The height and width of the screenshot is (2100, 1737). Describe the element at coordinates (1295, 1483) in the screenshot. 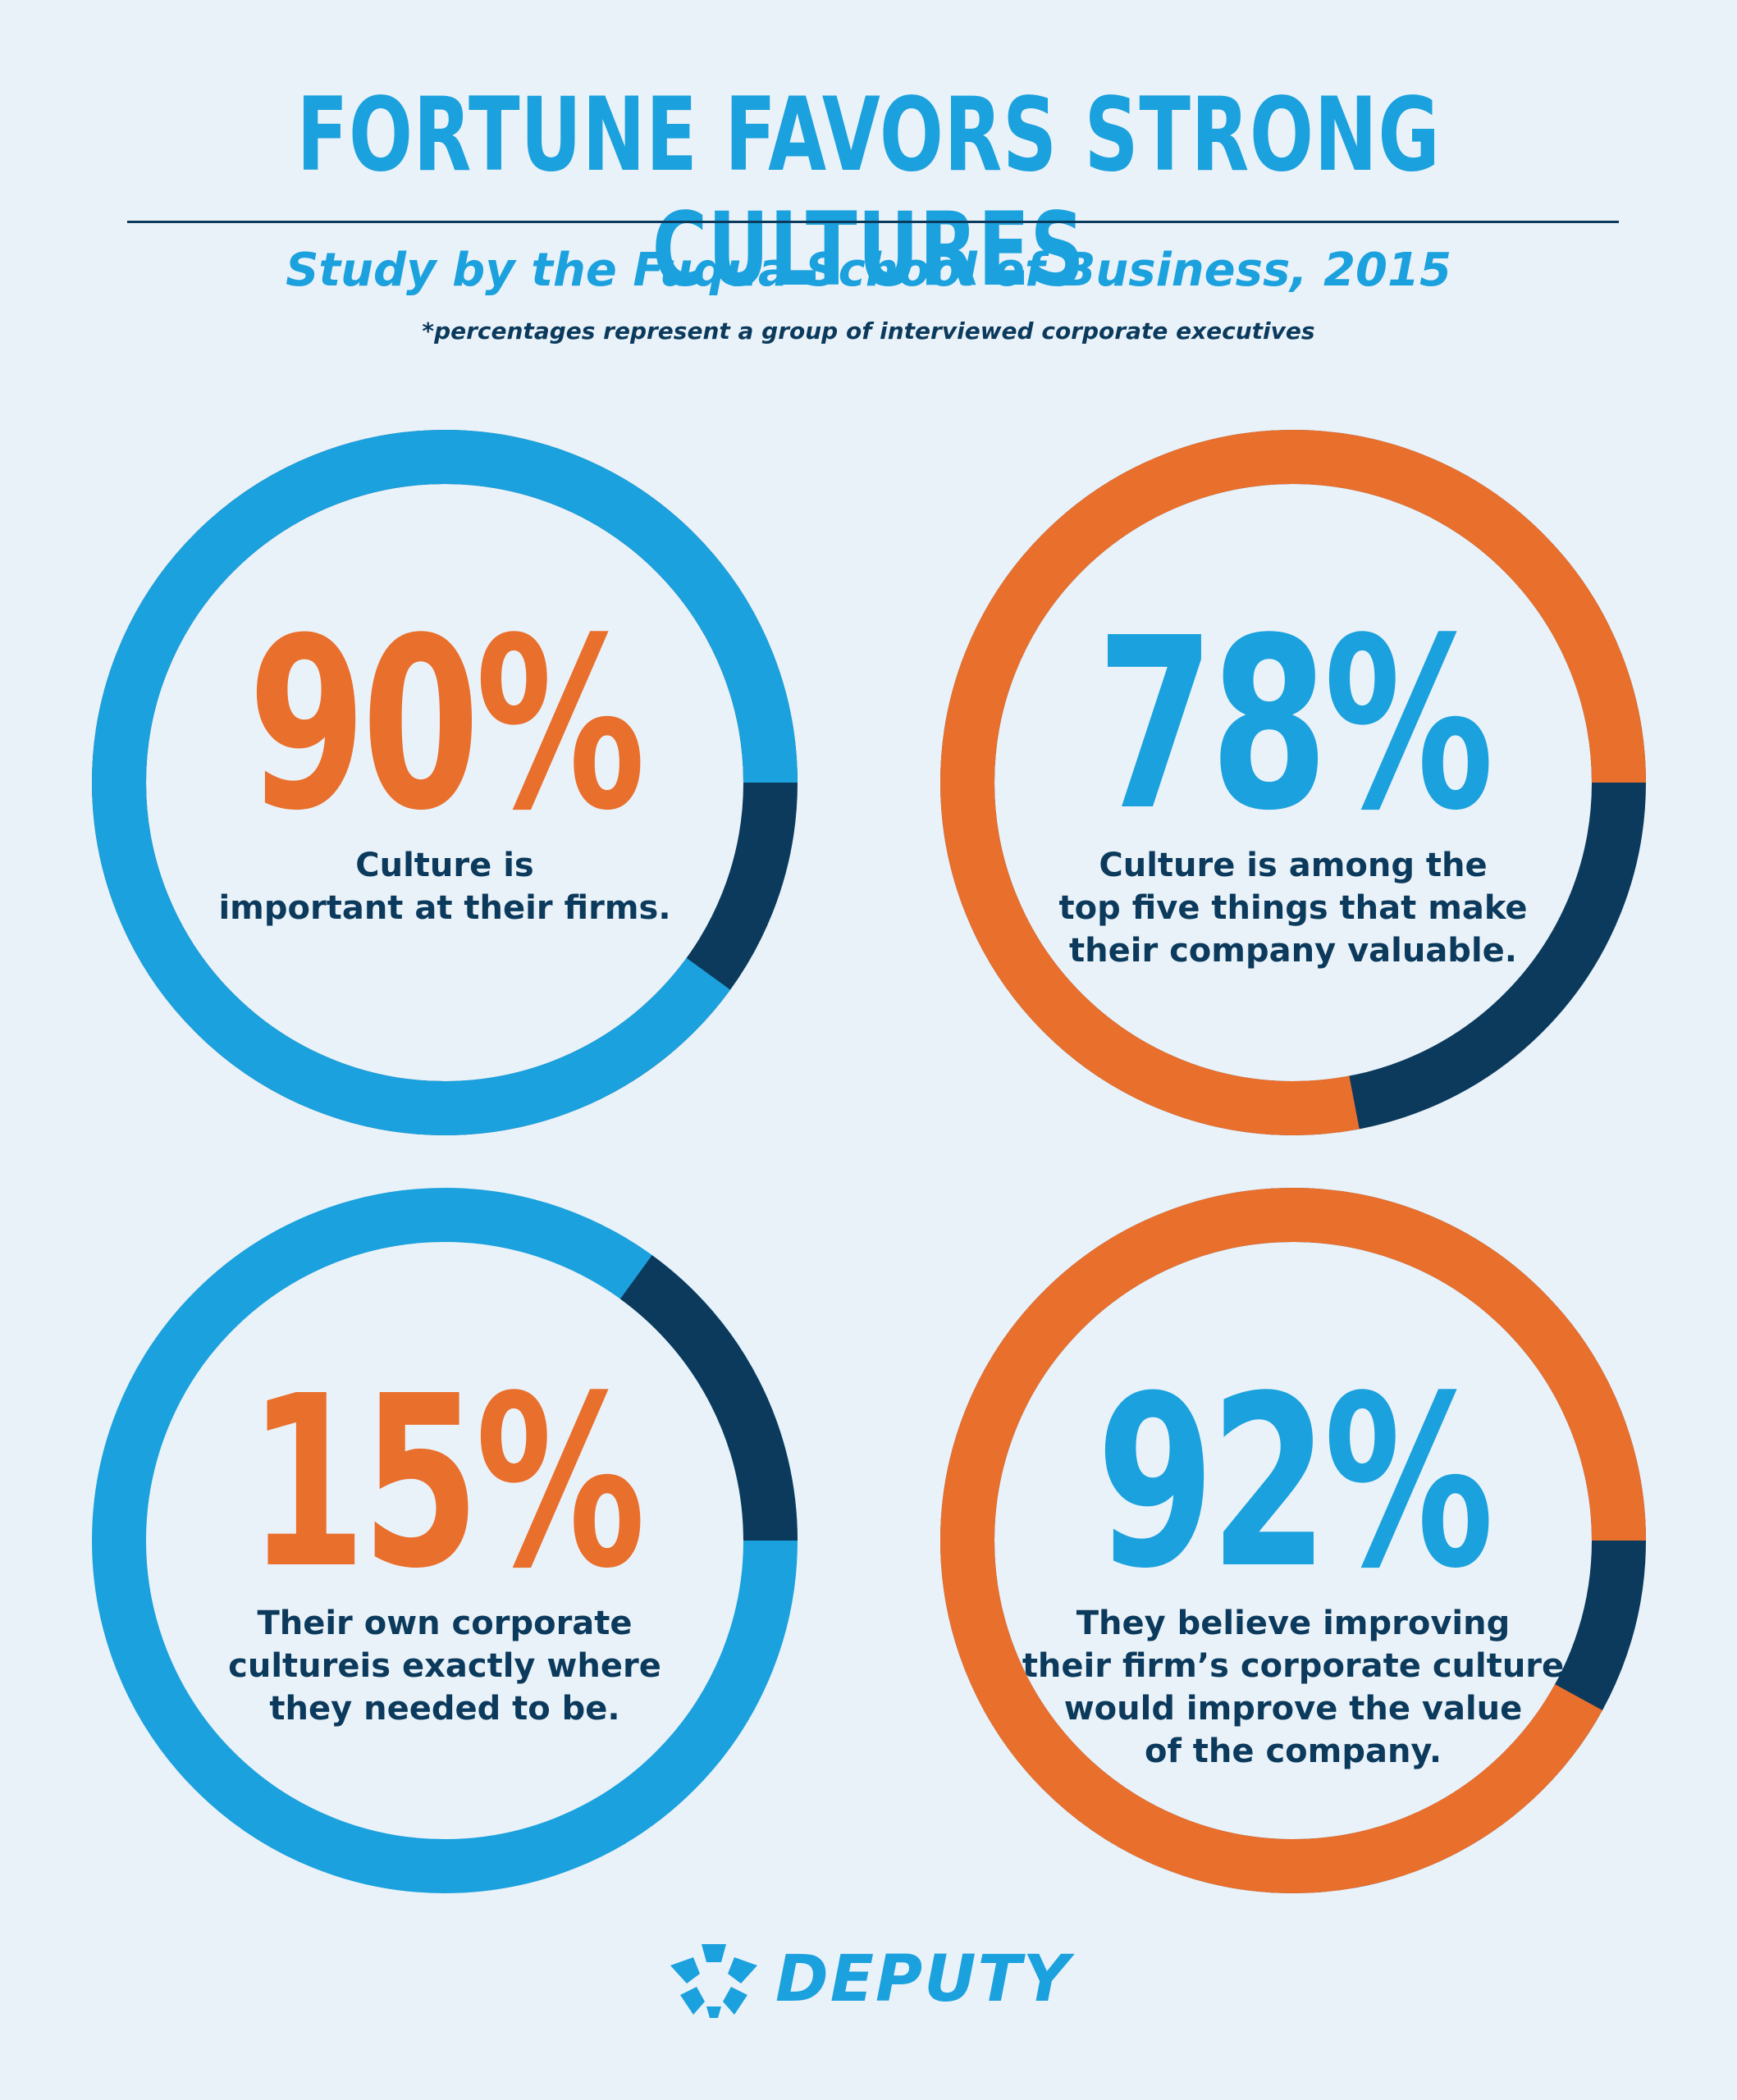

I see `stat-value-4: 92%` at that location.